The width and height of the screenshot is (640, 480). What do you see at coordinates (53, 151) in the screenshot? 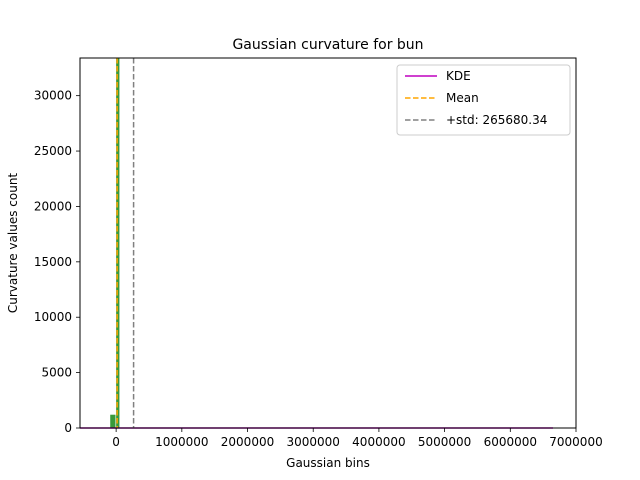
I see `y-tick-label: 25000` at bounding box center [53, 151].